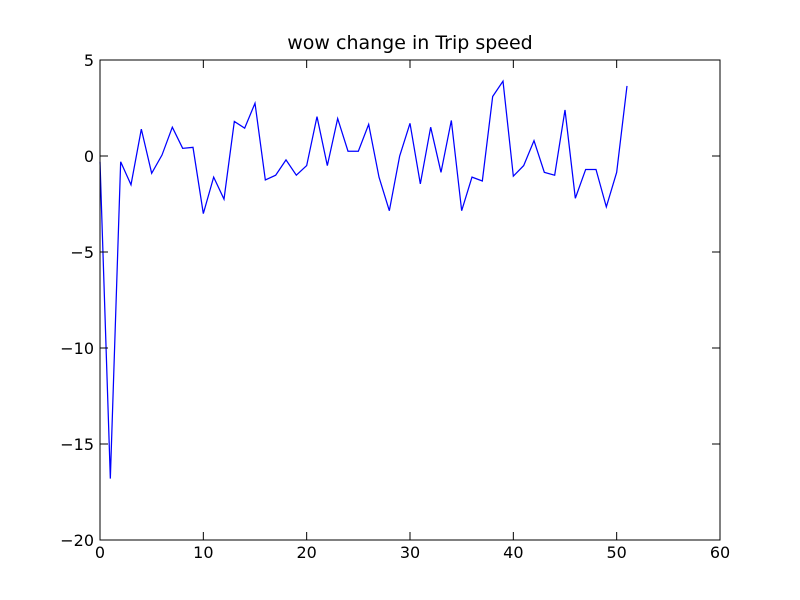  What do you see at coordinates (203, 552) in the screenshot?
I see `x-tick-label: 10` at bounding box center [203, 552].